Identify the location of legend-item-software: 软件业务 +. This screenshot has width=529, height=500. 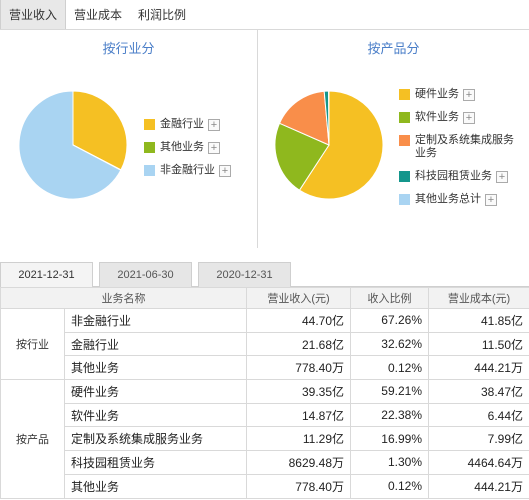
(463, 117).